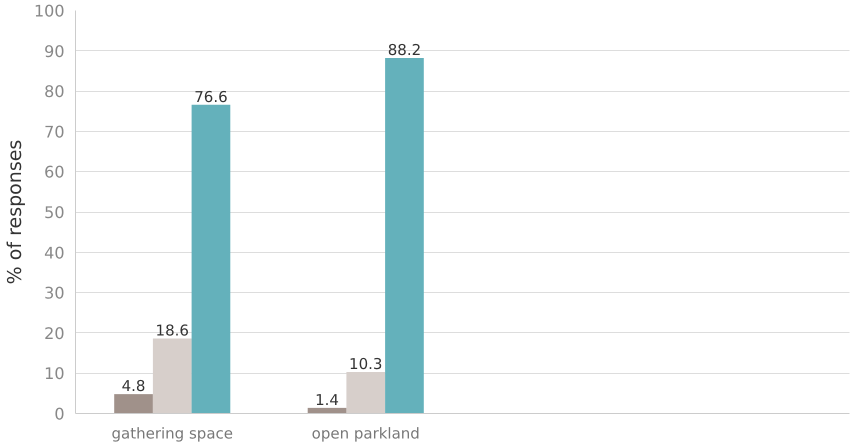  I want to click on data-label: 1.4, so click(327, 399).